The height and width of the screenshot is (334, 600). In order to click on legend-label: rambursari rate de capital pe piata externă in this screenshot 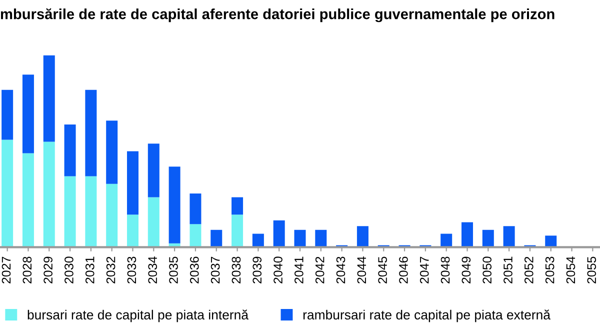, I will do `click(426, 316)`.